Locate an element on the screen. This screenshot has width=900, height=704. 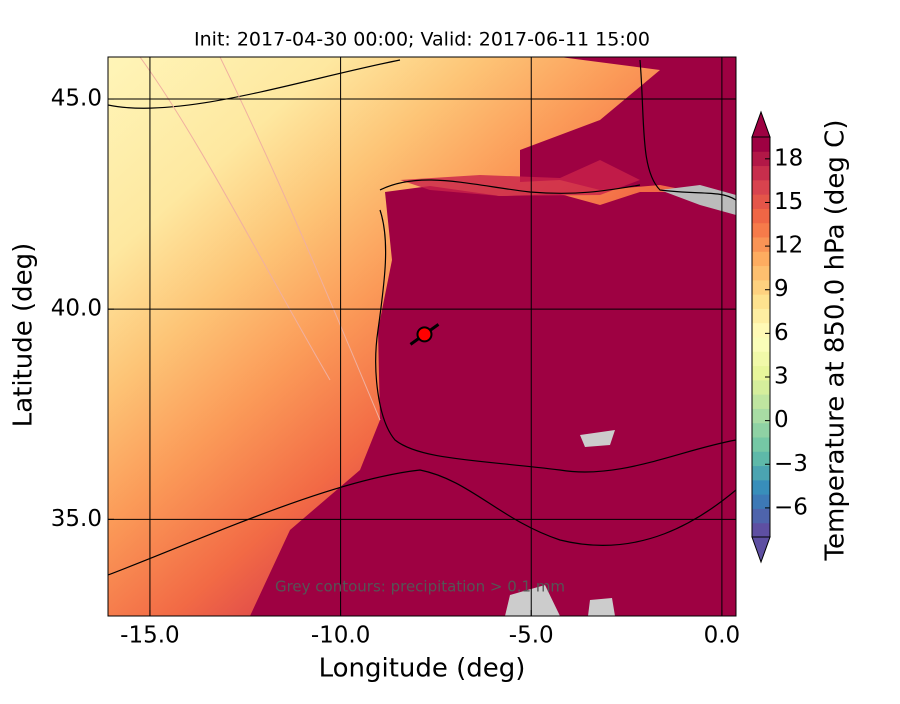
colorbar-frame is located at coordinates (761, 337).